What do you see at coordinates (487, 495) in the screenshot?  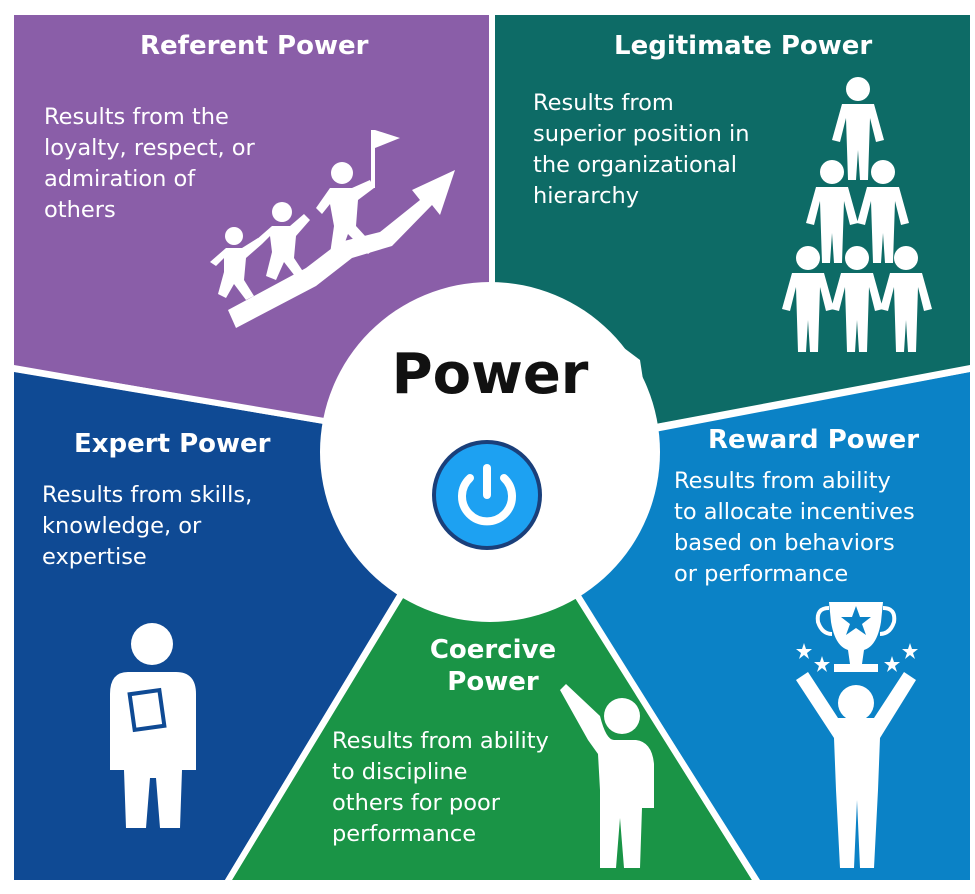 I see `power-button-icon` at bounding box center [487, 495].